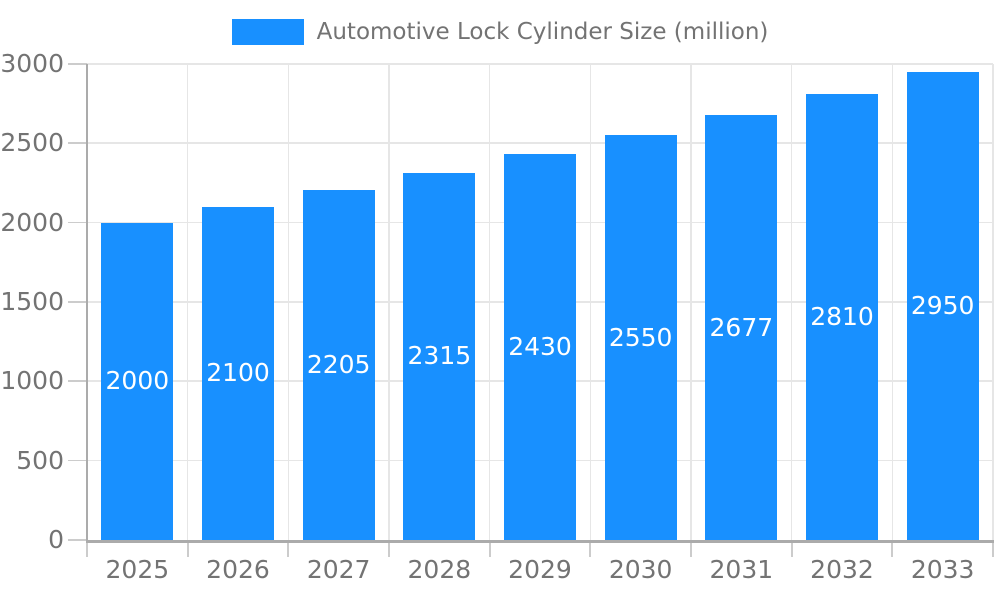 The width and height of the screenshot is (1000, 600). I want to click on y-axis-label: 2000, so click(32, 222).